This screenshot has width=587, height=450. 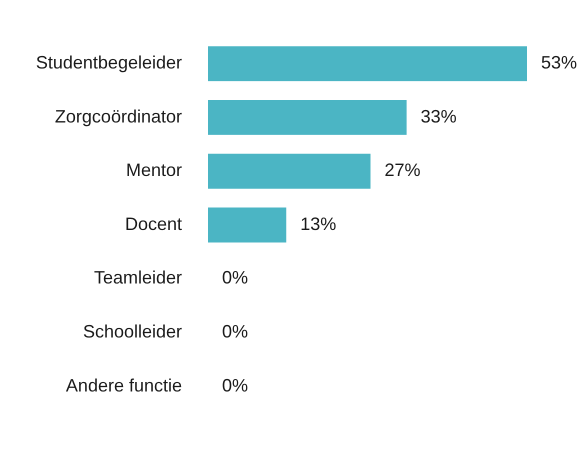 I want to click on data-label: 53%, so click(x=559, y=62).